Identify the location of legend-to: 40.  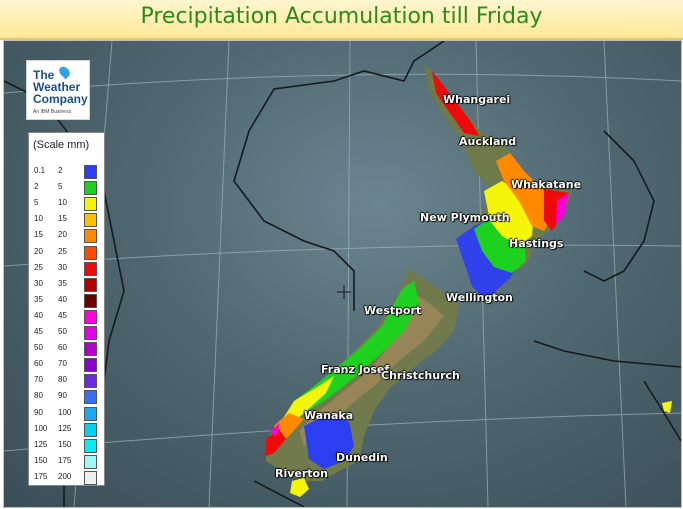
(62, 299).